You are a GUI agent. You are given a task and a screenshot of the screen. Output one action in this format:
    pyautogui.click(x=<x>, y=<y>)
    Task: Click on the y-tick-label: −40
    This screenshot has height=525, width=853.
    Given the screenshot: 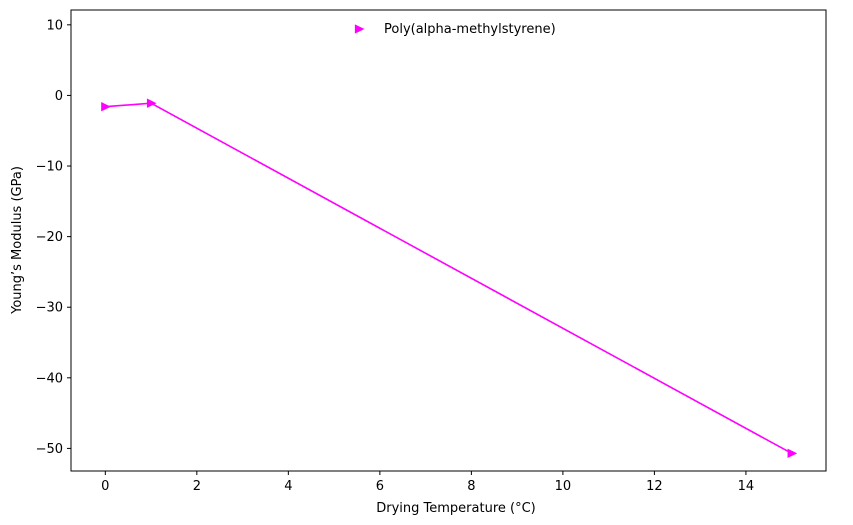 What is the action you would take?
    pyautogui.click(x=49, y=378)
    